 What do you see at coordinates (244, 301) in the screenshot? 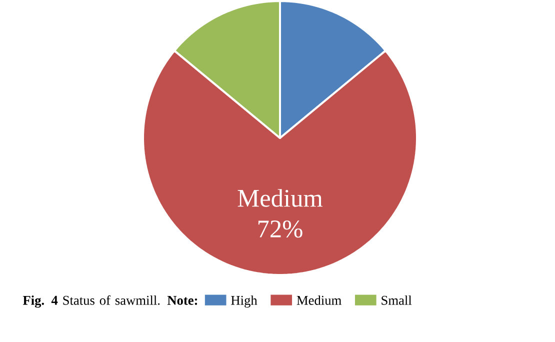
I see `legend-label: High` at bounding box center [244, 301].